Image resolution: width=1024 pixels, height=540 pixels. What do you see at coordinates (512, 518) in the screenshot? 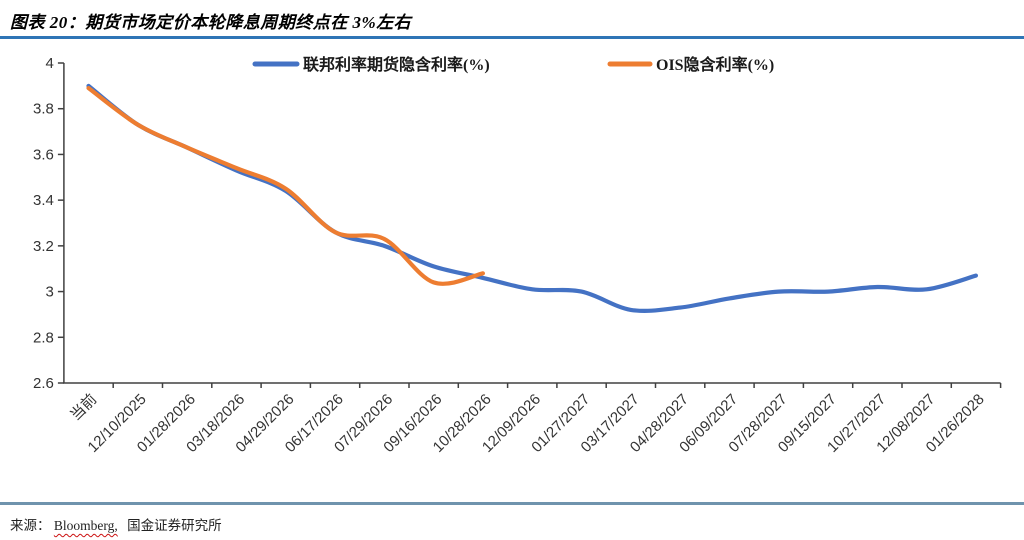
I see `source-note: 来源： Bloomberg, 国金证券研究所` at bounding box center [512, 518].